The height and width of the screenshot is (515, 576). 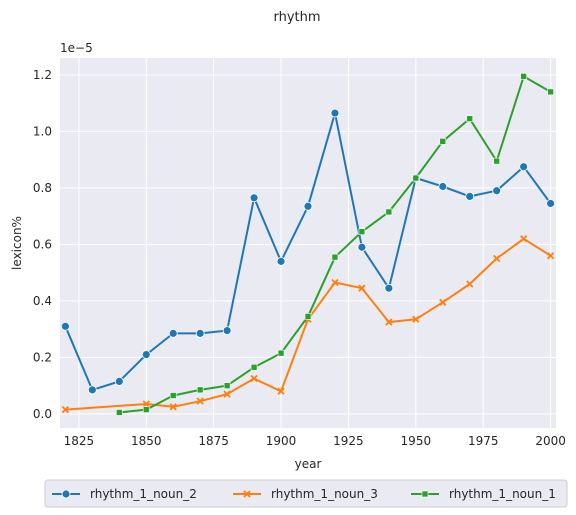 What do you see at coordinates (281, 441) in the screenshot?
I see `x-tick-label: 1900` at bounding box center [281, 441].